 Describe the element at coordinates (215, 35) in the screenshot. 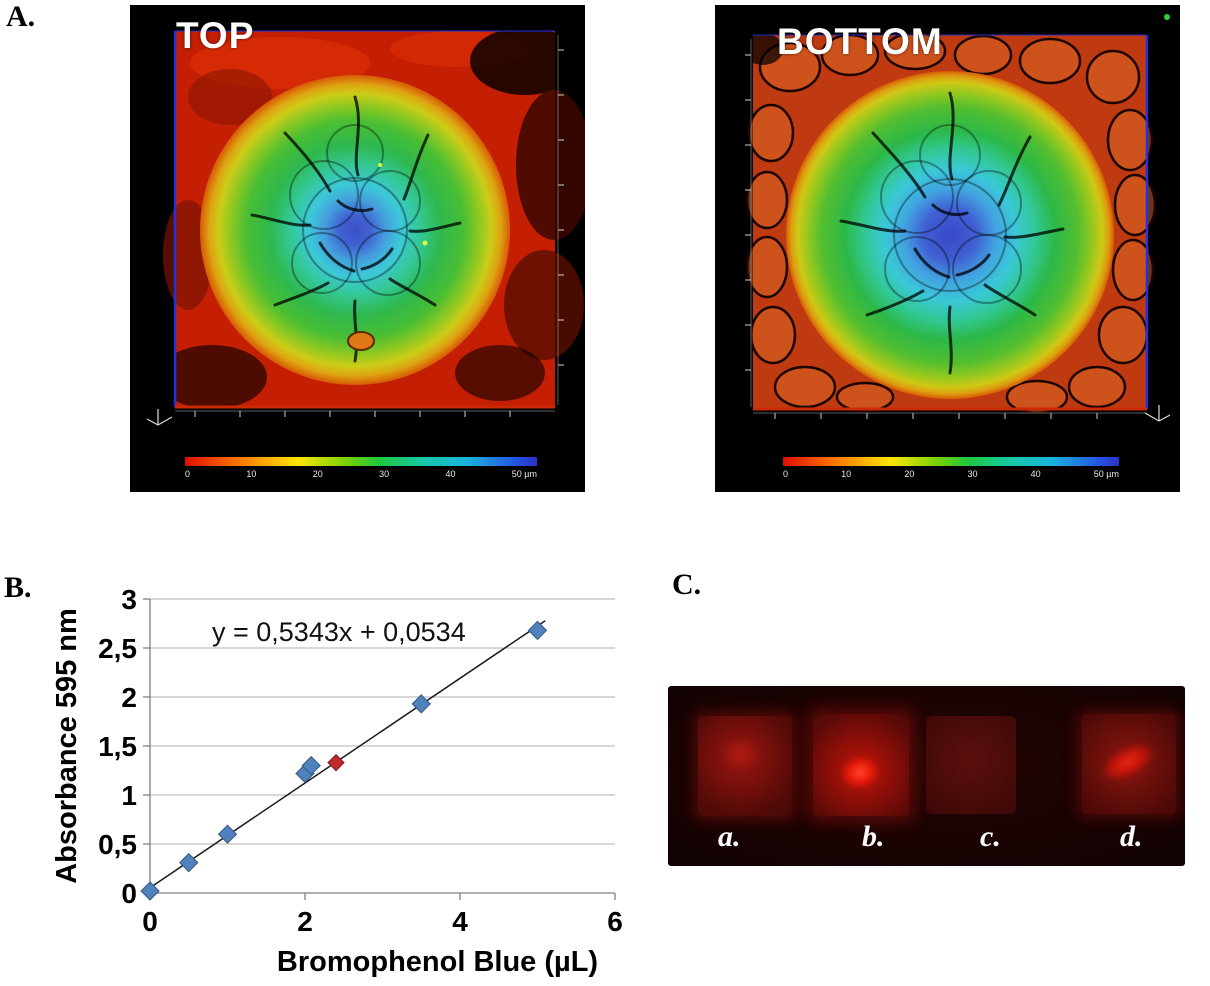

I see `image-title-top: TOP` at that location.